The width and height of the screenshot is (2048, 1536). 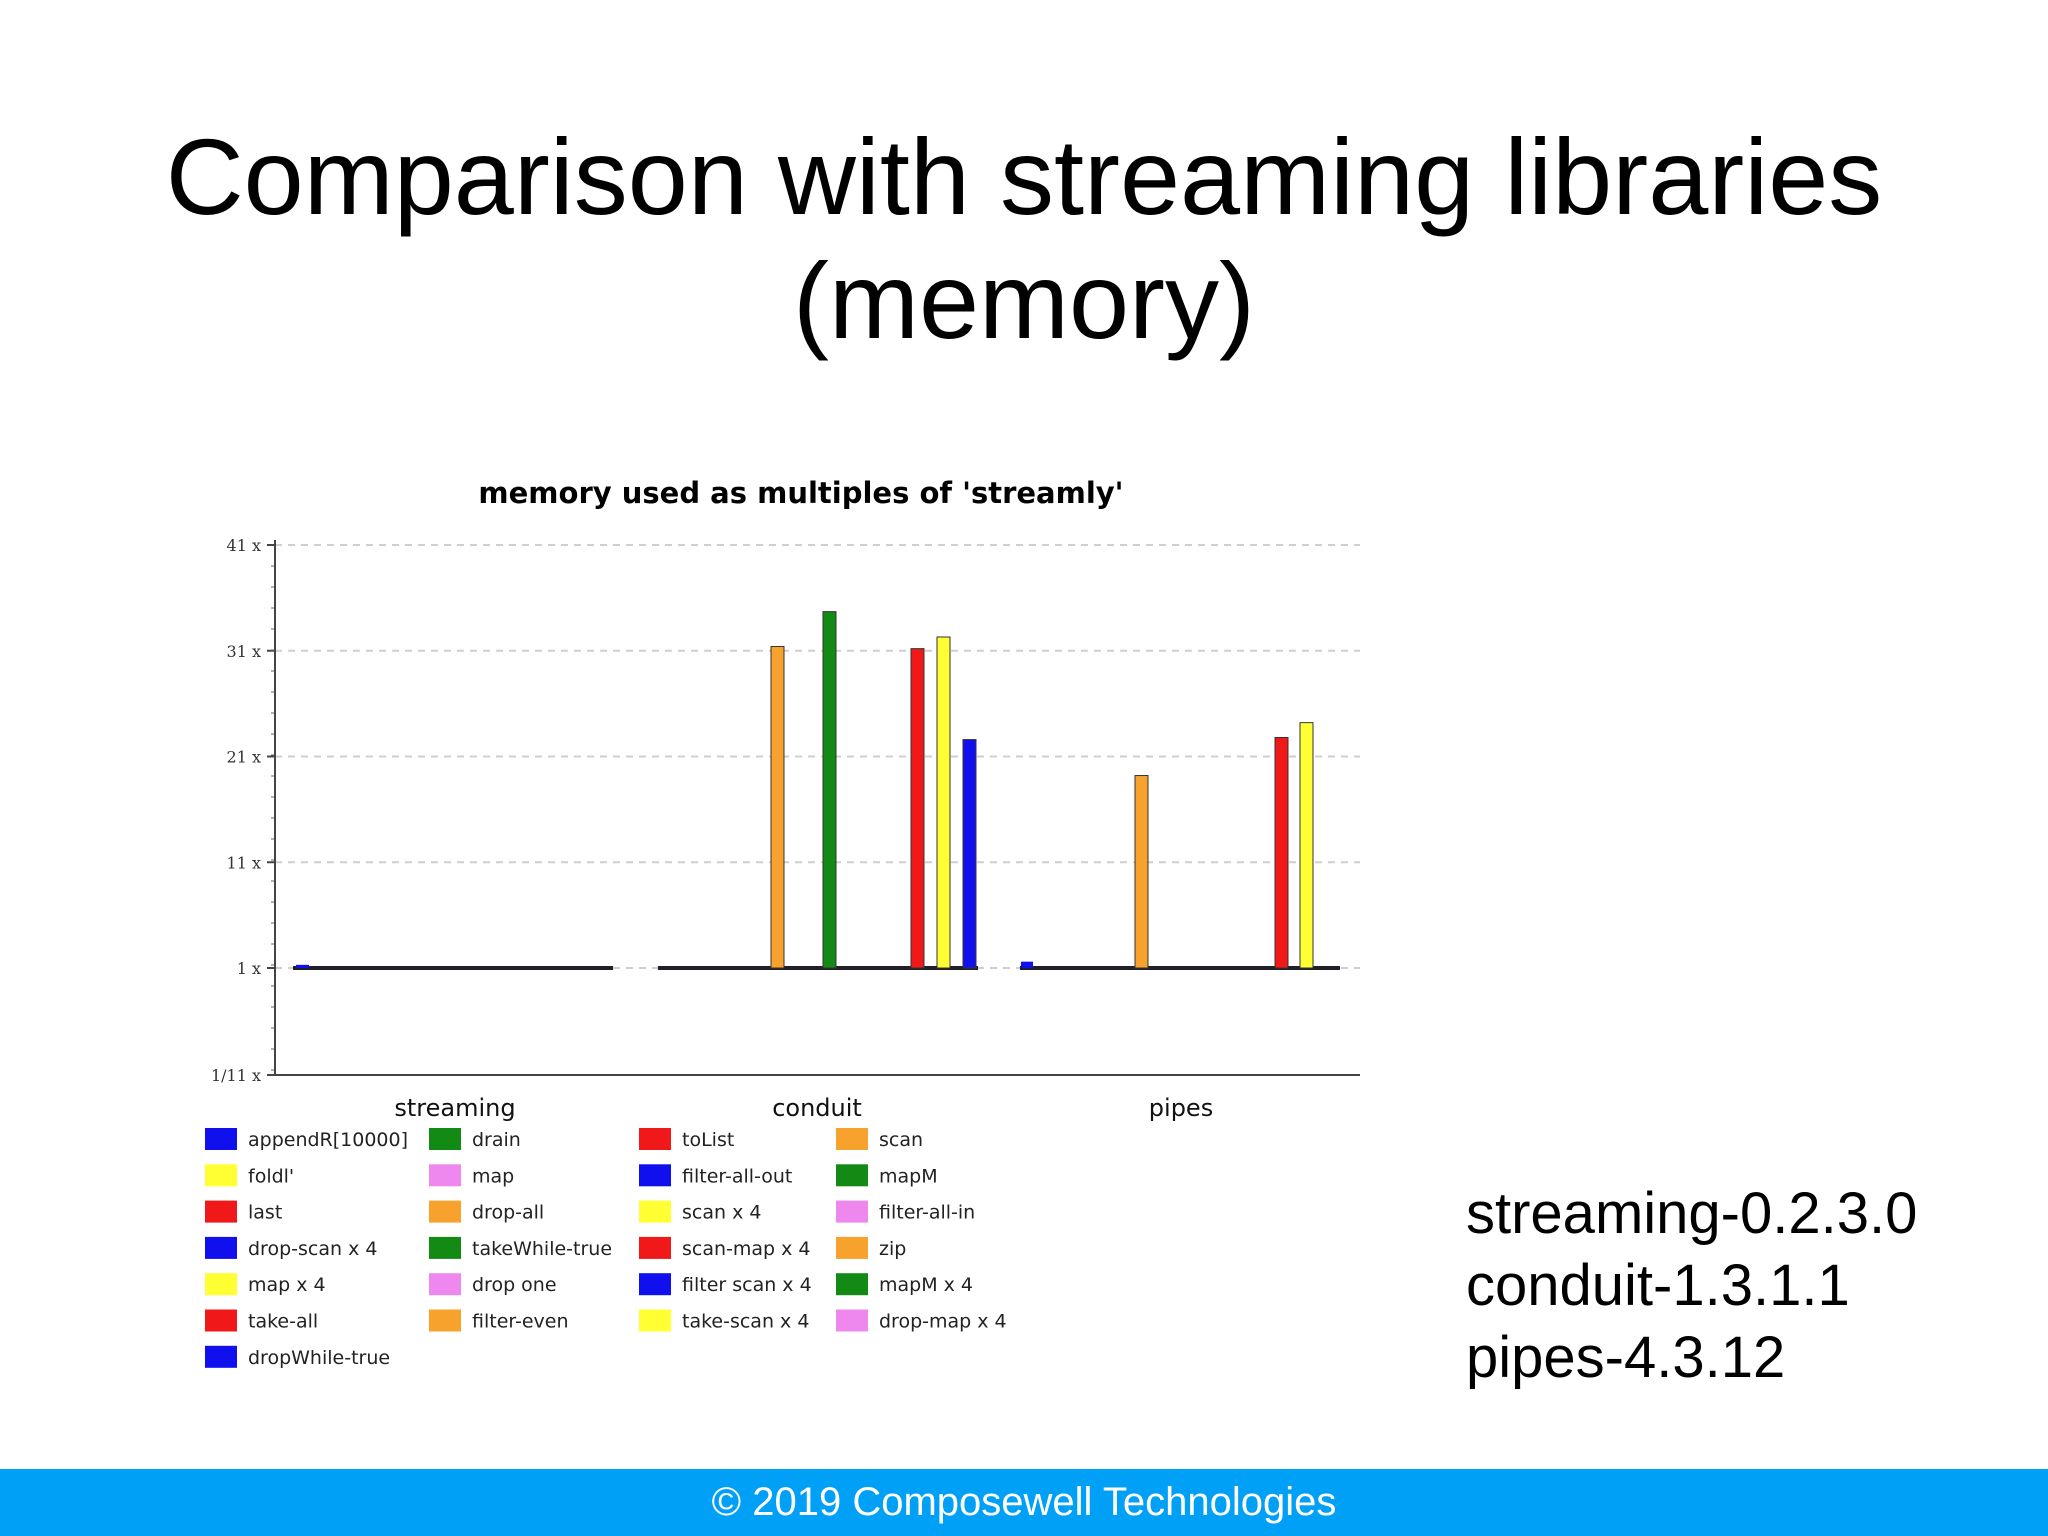 What do you see at coordinates (1024, 300) in the screenshot?
I see `slide-title-line-2: (memory)` at bounding box center [1024, 300].